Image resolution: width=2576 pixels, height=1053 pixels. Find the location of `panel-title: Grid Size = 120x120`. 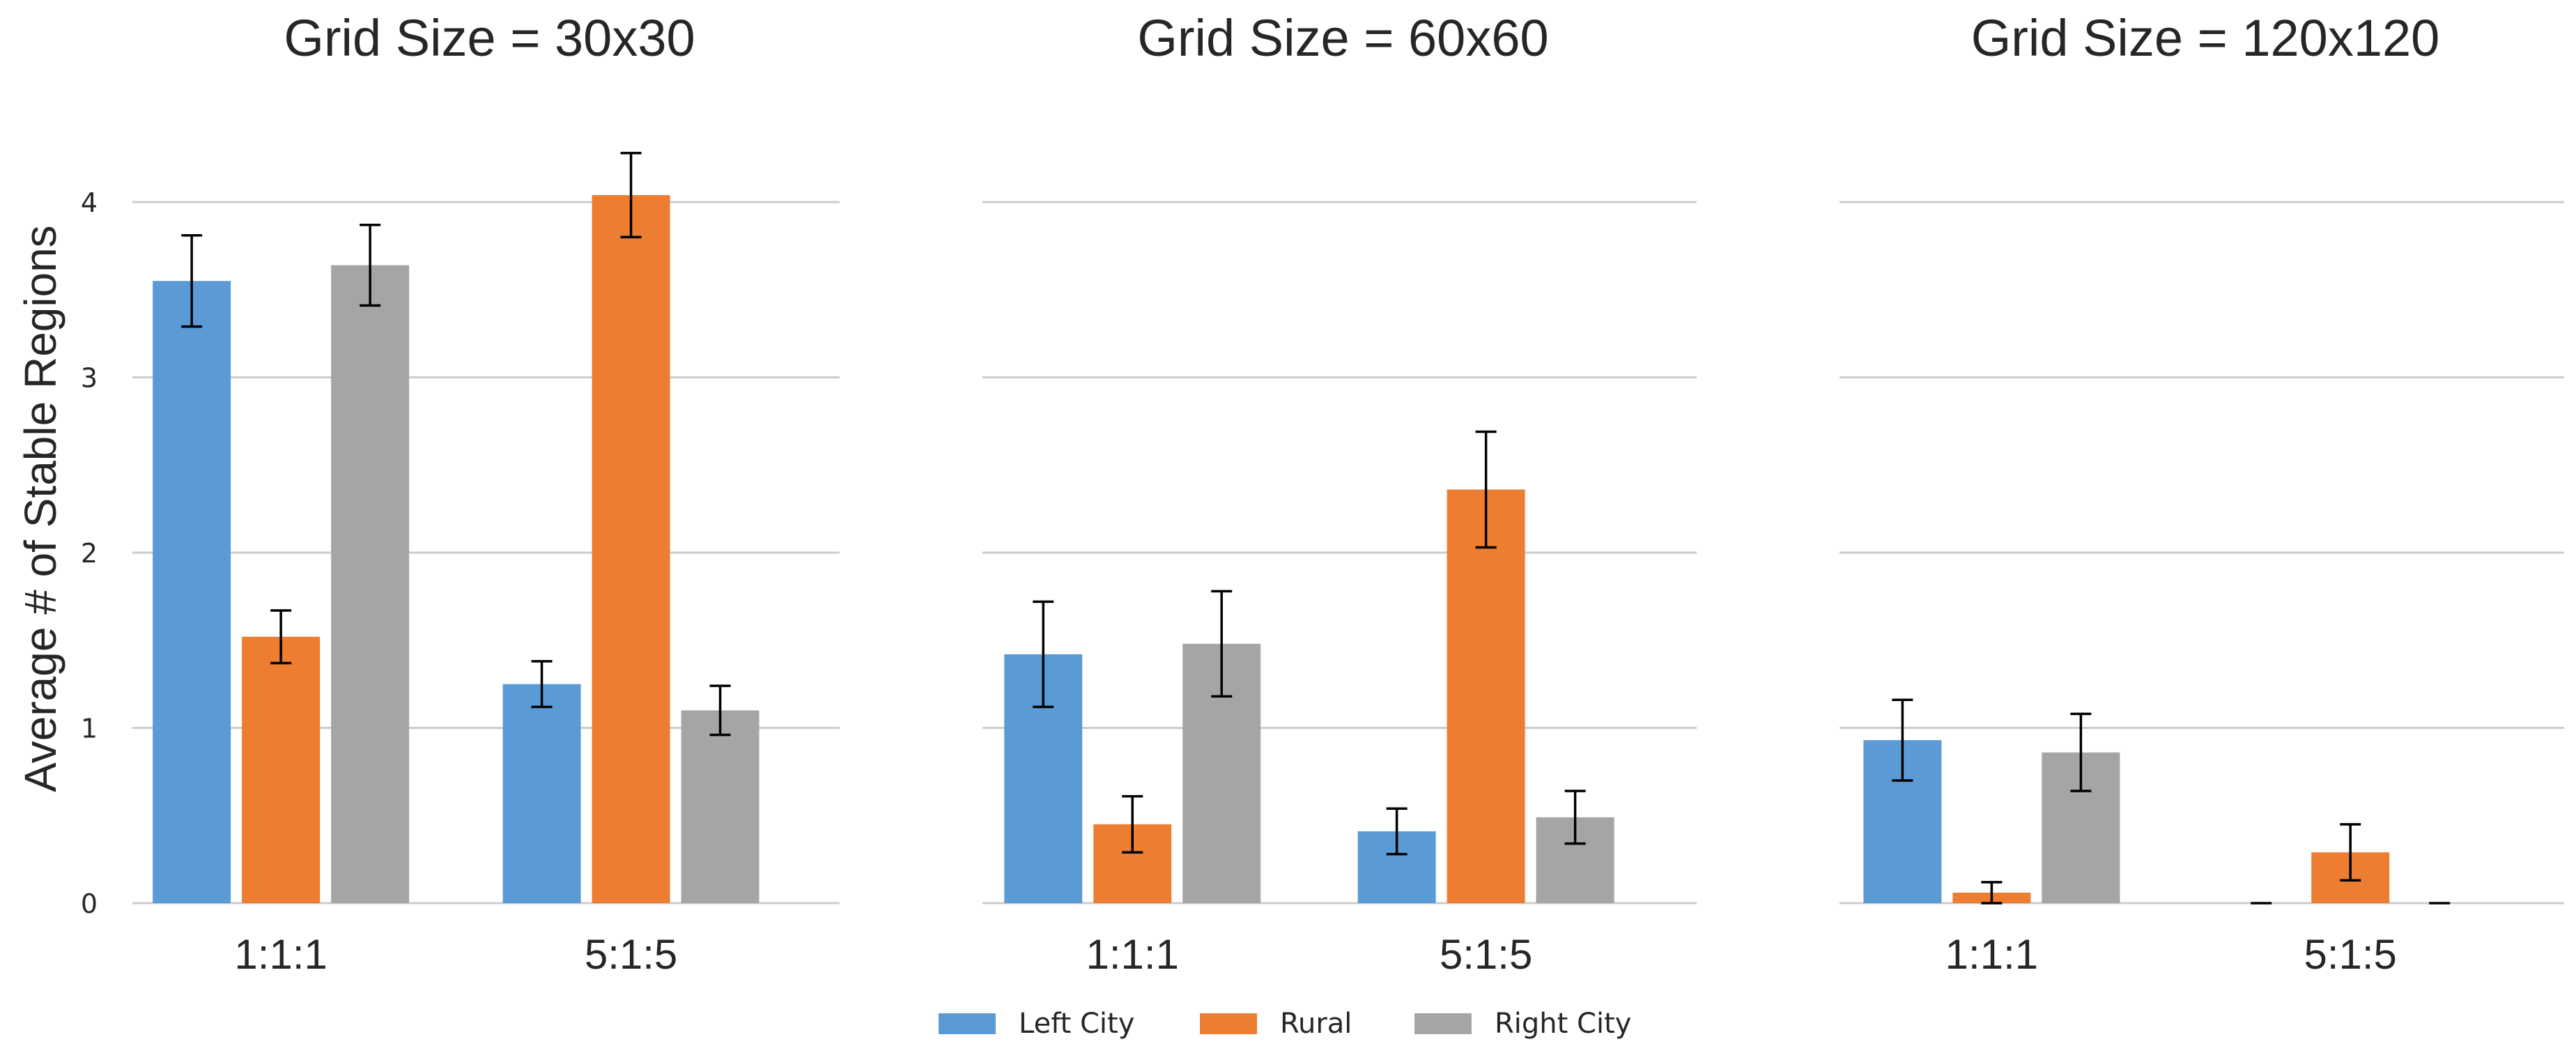

panel-title: Grid Size = 120x120 is located at coordinates (2205, 38).